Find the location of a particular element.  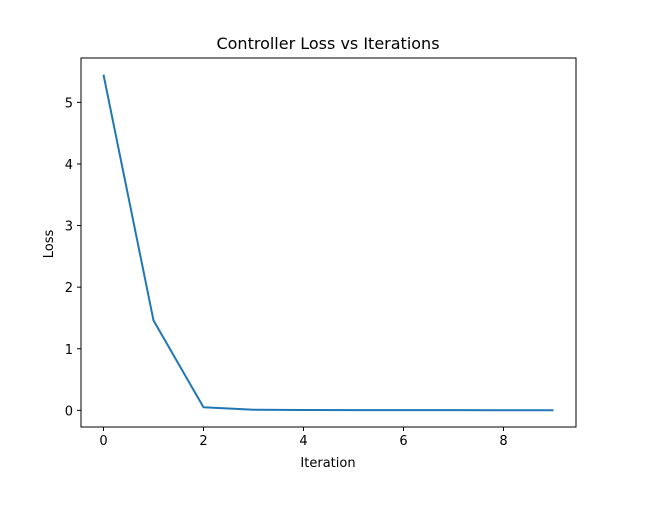

x-tick-label: 4 is located at coordinates (303, 441).